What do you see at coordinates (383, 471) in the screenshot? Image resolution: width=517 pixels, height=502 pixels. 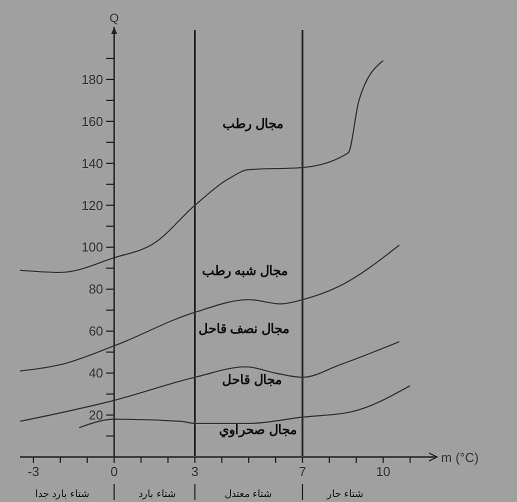 I see `x-tick-label: 10` at bounding box center [383, 471].